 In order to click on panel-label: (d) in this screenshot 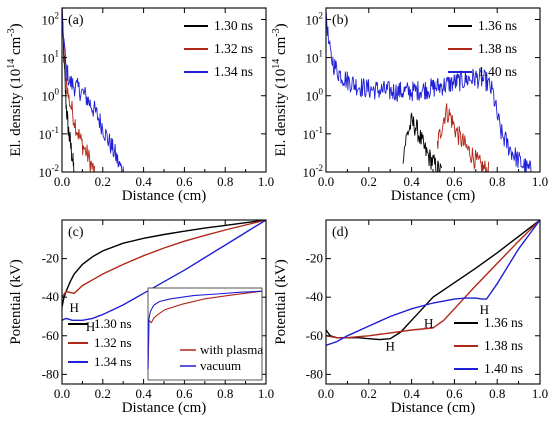, I will do `click(340, 232)`.